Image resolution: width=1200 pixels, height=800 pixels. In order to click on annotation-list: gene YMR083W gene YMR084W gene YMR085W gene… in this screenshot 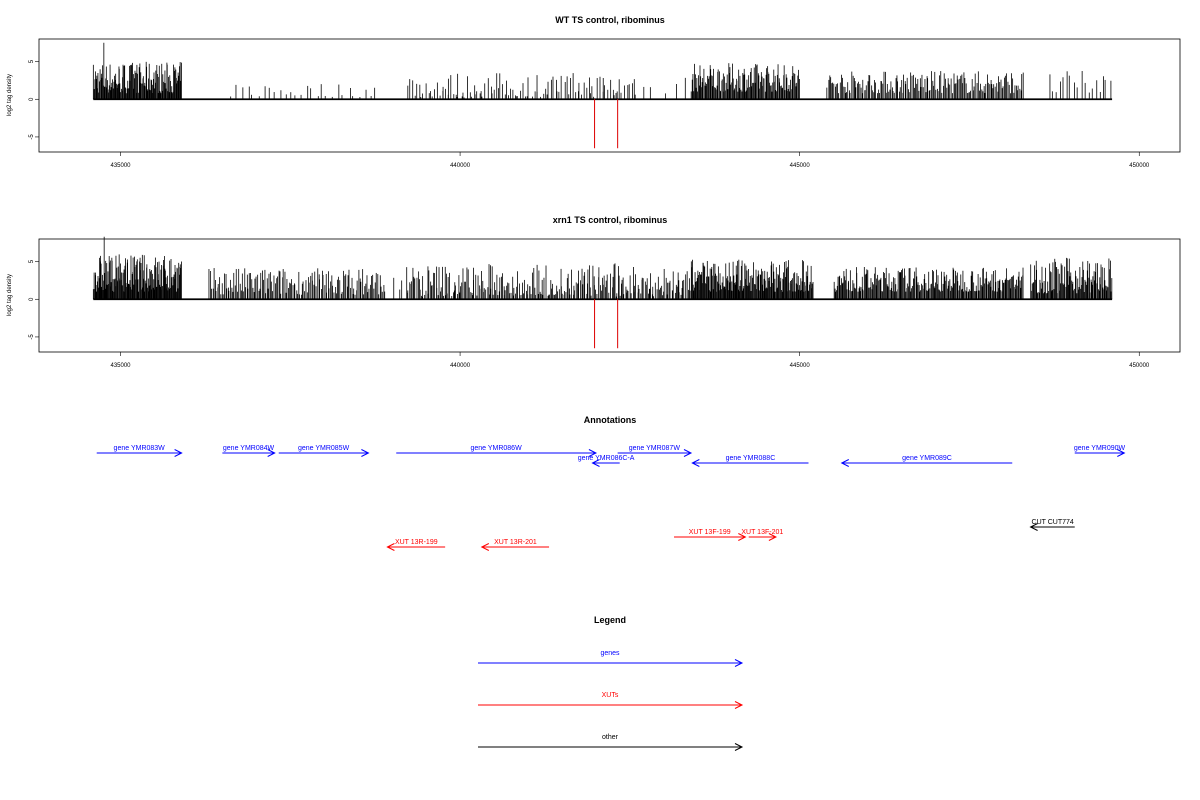, I will do `click(611, 498)`.